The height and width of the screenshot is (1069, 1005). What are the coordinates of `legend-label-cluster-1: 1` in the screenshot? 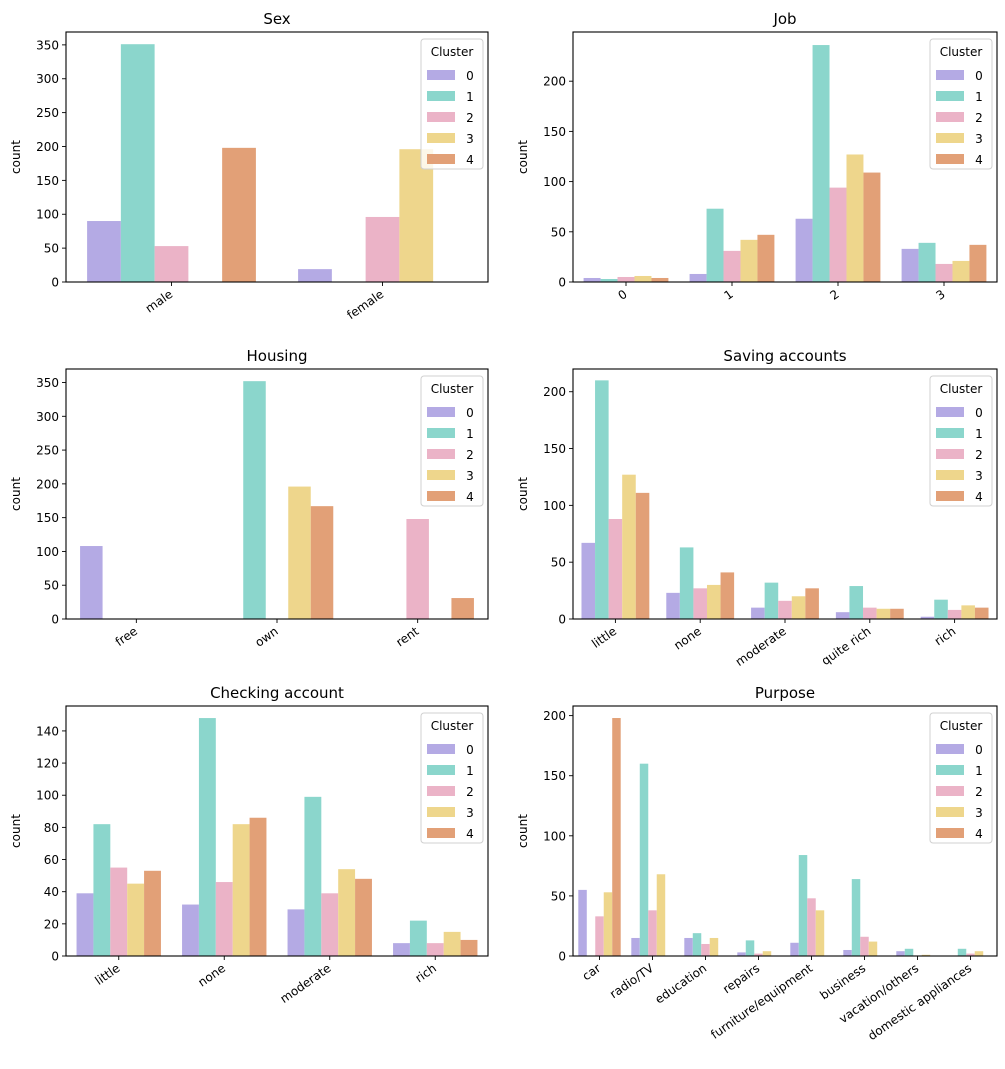 It's located at (470, 771).